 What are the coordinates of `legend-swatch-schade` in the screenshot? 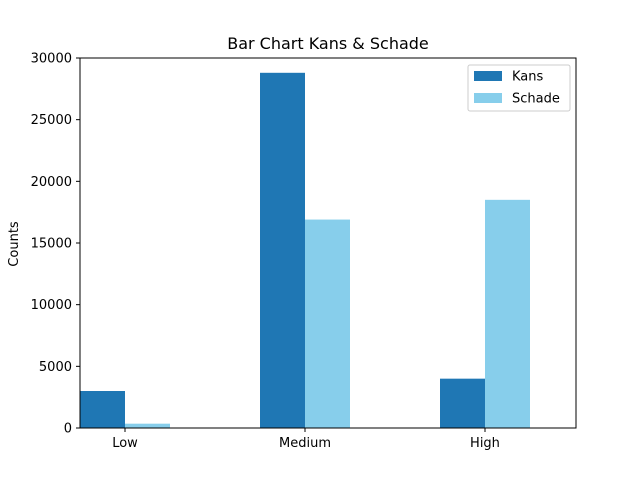 It's located at (488, 98).